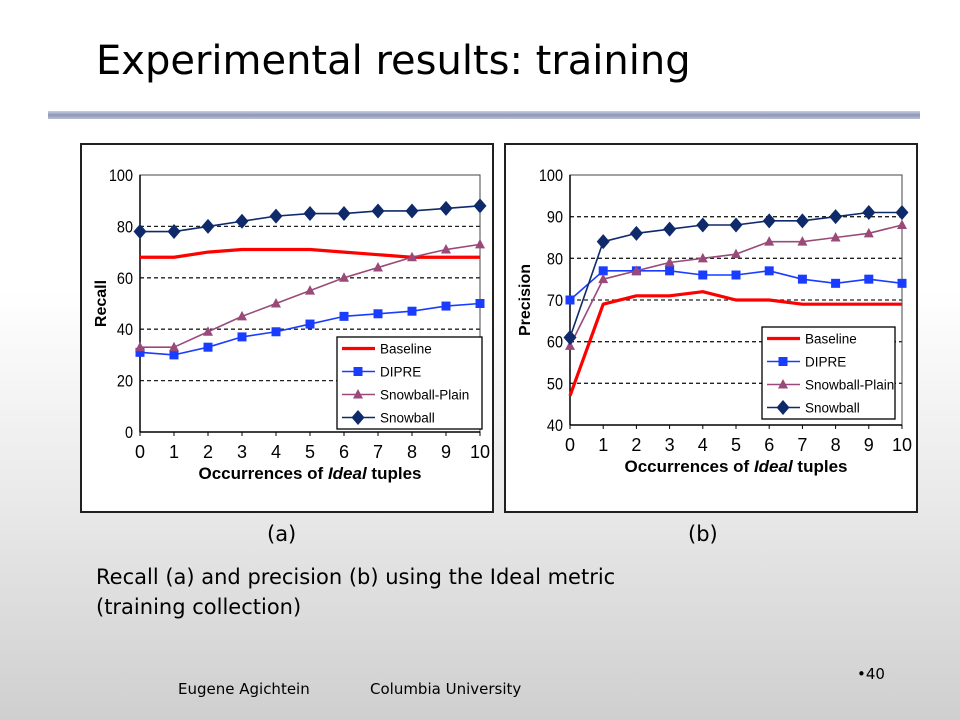 This screenshot has height=720, width=960. What do you see at coordinates (125, 279) in the screenshot?
I see `y-tick-label-60: 60` at bounding box center [125, 279].